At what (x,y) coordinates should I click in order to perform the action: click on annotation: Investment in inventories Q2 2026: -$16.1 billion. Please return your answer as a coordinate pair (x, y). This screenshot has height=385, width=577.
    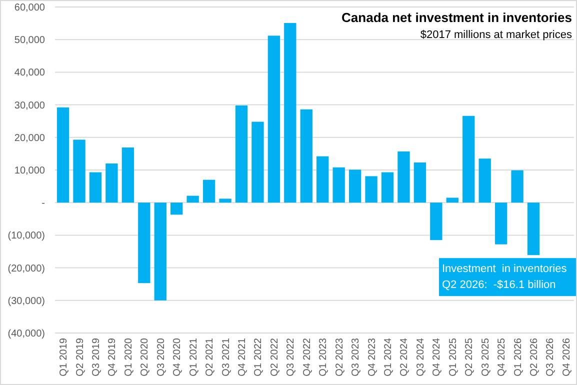
    Looking at the image, I should click on (505, 277).